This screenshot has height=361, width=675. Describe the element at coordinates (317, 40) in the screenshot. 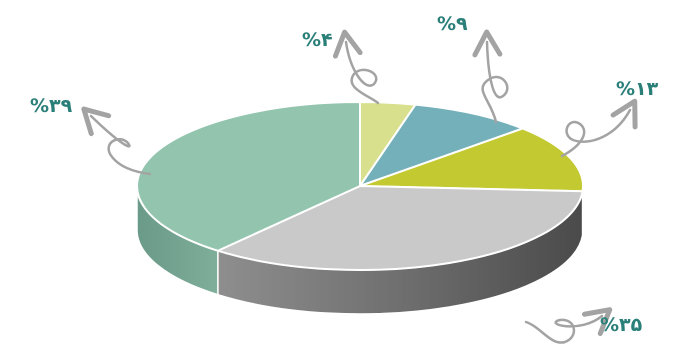

I see `slice-4-label: %۴` at that location.